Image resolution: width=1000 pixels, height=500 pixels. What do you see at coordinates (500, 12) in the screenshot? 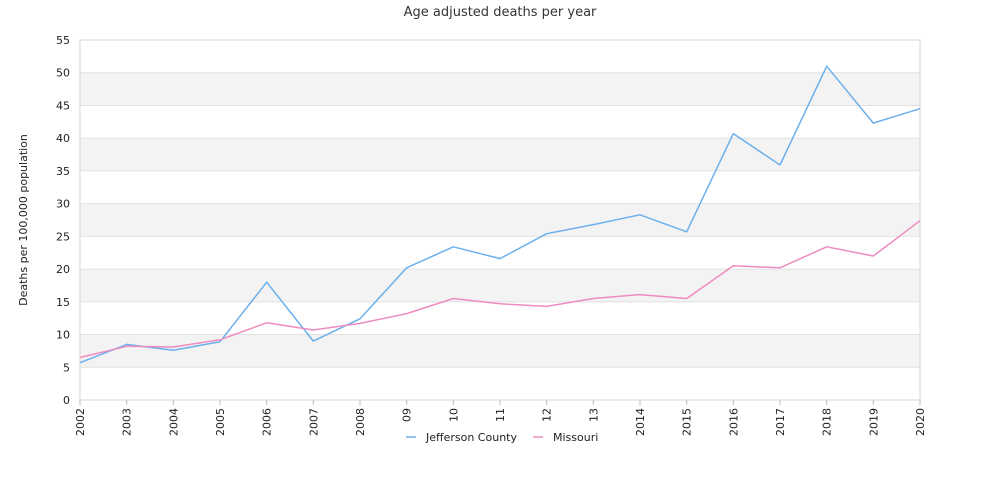
I see `chart-title: Age adjusted deaths per year` at bounding box center [500, 12].